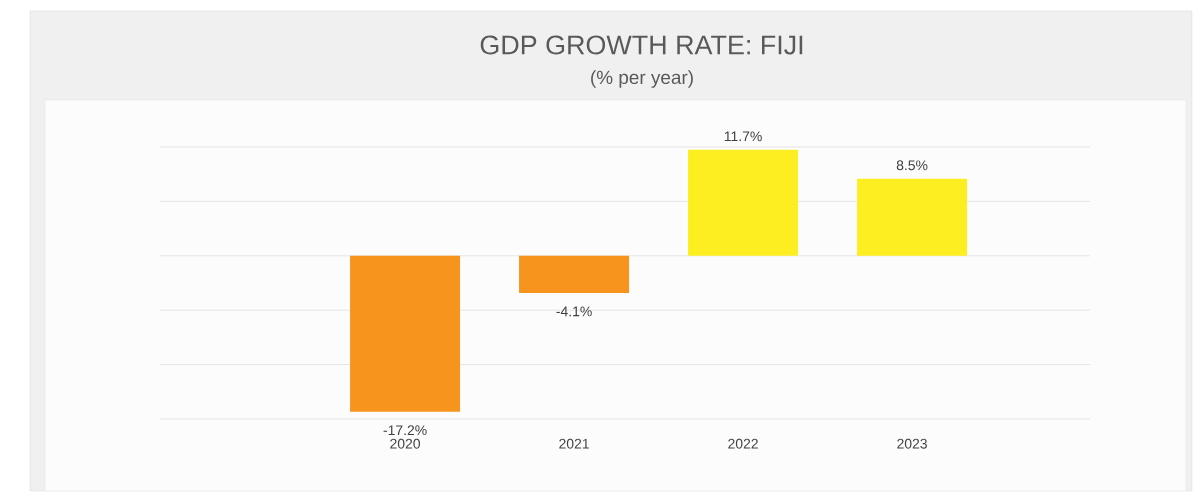  Describe the element at coordinates (912, 443) in the screenshot. I see `x-tick-label: 2023` at that location.